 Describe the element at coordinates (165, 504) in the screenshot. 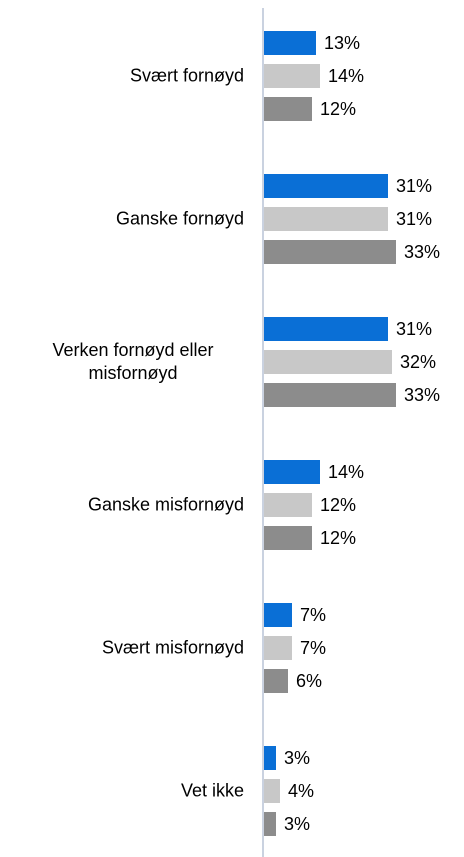

I see `category-text: Ganske misfornøyd` at that location.